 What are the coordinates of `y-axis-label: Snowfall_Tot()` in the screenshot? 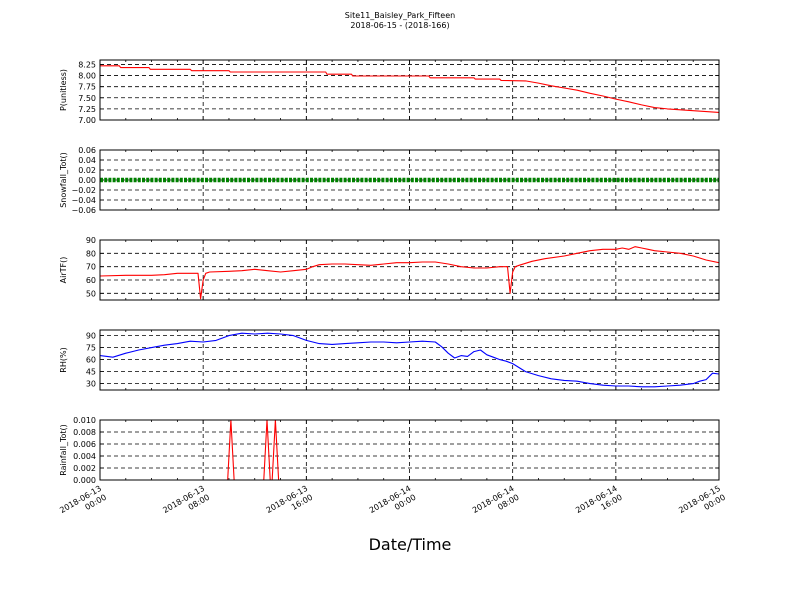 It's located at (63, 180).